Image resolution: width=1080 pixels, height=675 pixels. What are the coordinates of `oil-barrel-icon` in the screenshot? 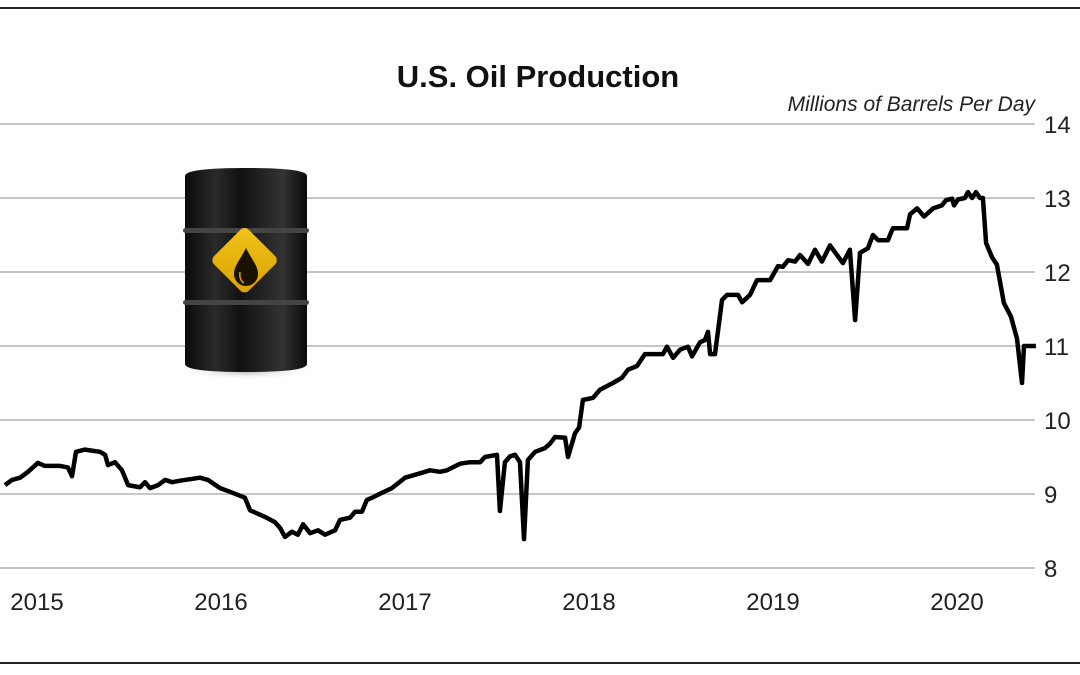 It's located at (246, 274).